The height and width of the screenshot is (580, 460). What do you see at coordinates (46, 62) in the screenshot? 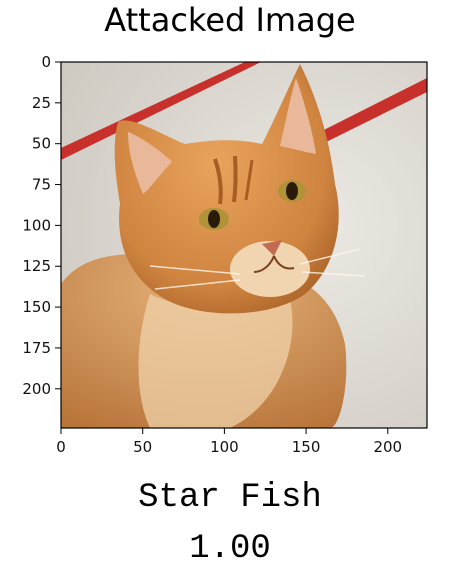
I see `y-tick-label: 0` at bounding box center [46, 62].